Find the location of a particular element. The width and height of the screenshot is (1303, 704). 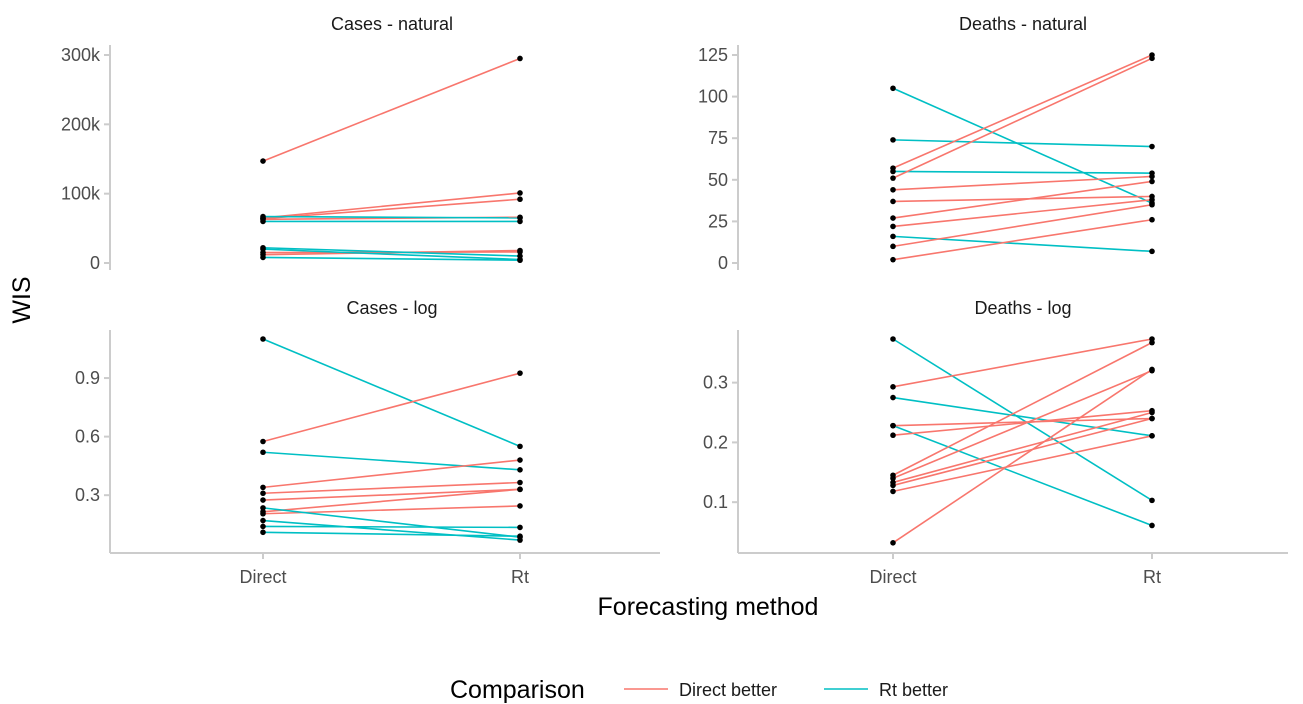

legend-label-direct-better: Direct better is located at coordinates (728, 690).